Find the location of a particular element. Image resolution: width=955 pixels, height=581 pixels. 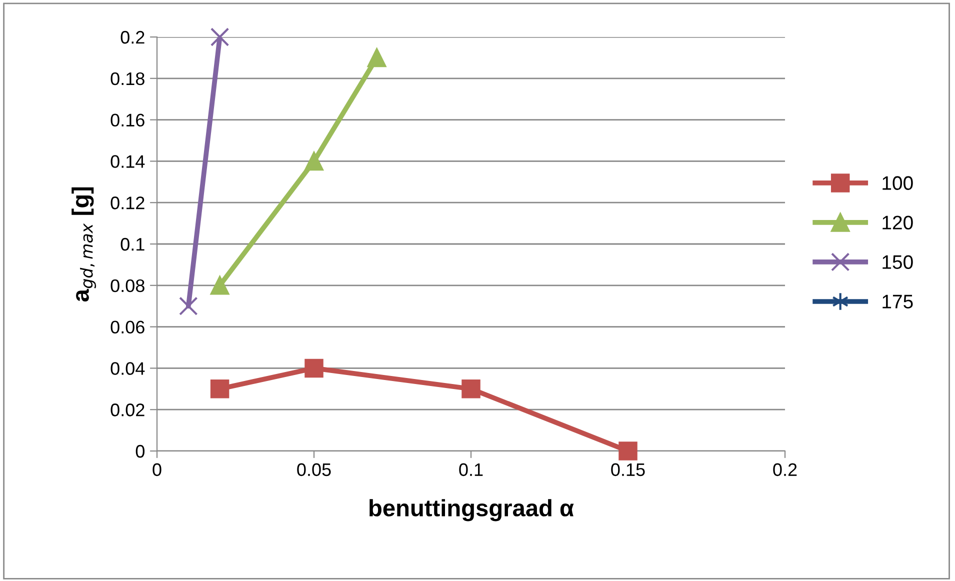

y-tick-label: 0.06 is located at coordinates (127, 327).